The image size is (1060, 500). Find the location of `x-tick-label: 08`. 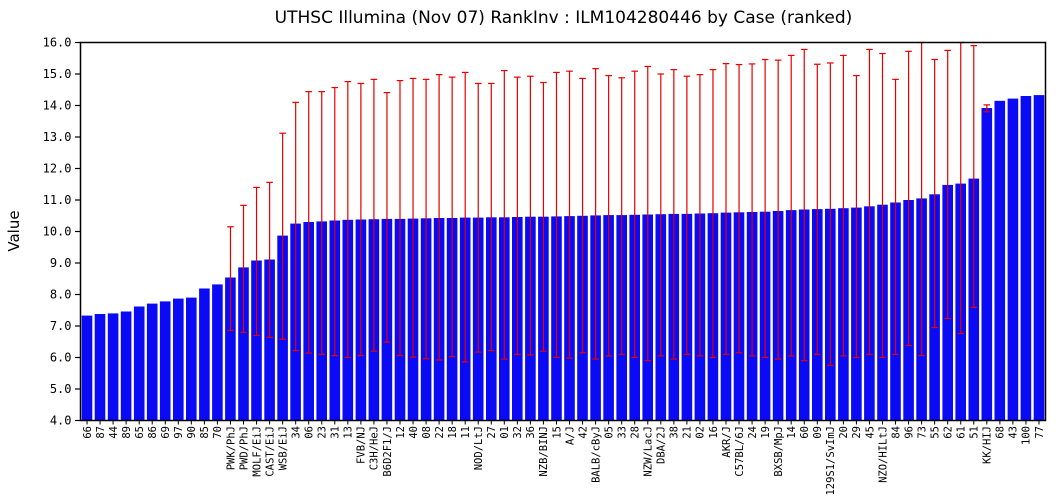

x-tick-label: 08 is located at coordinates (427, 432).